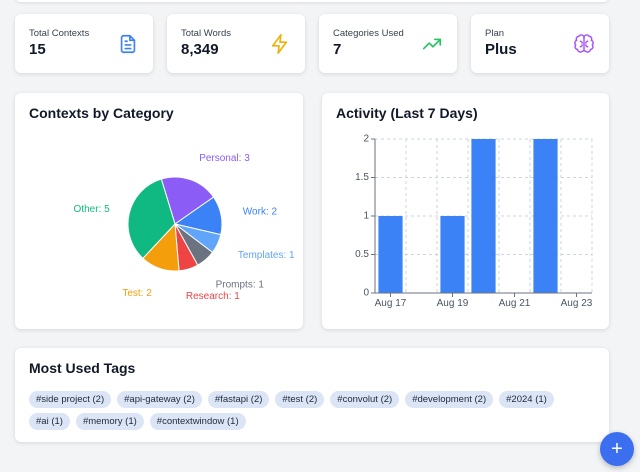 Image resolution: width=640 pixels, height=472 pixels. What do you see at coordinates (279, 44) in the screenshot?
I see `lightning-icon` at bounding box center [279, 44].